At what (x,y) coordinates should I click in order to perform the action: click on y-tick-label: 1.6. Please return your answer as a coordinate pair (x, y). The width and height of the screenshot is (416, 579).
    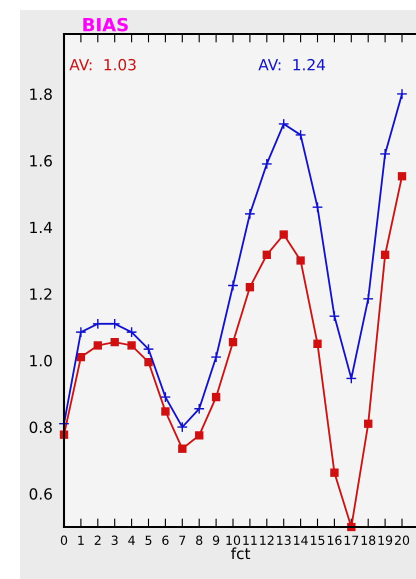
    Looking at the image, I should click on (41, 161).